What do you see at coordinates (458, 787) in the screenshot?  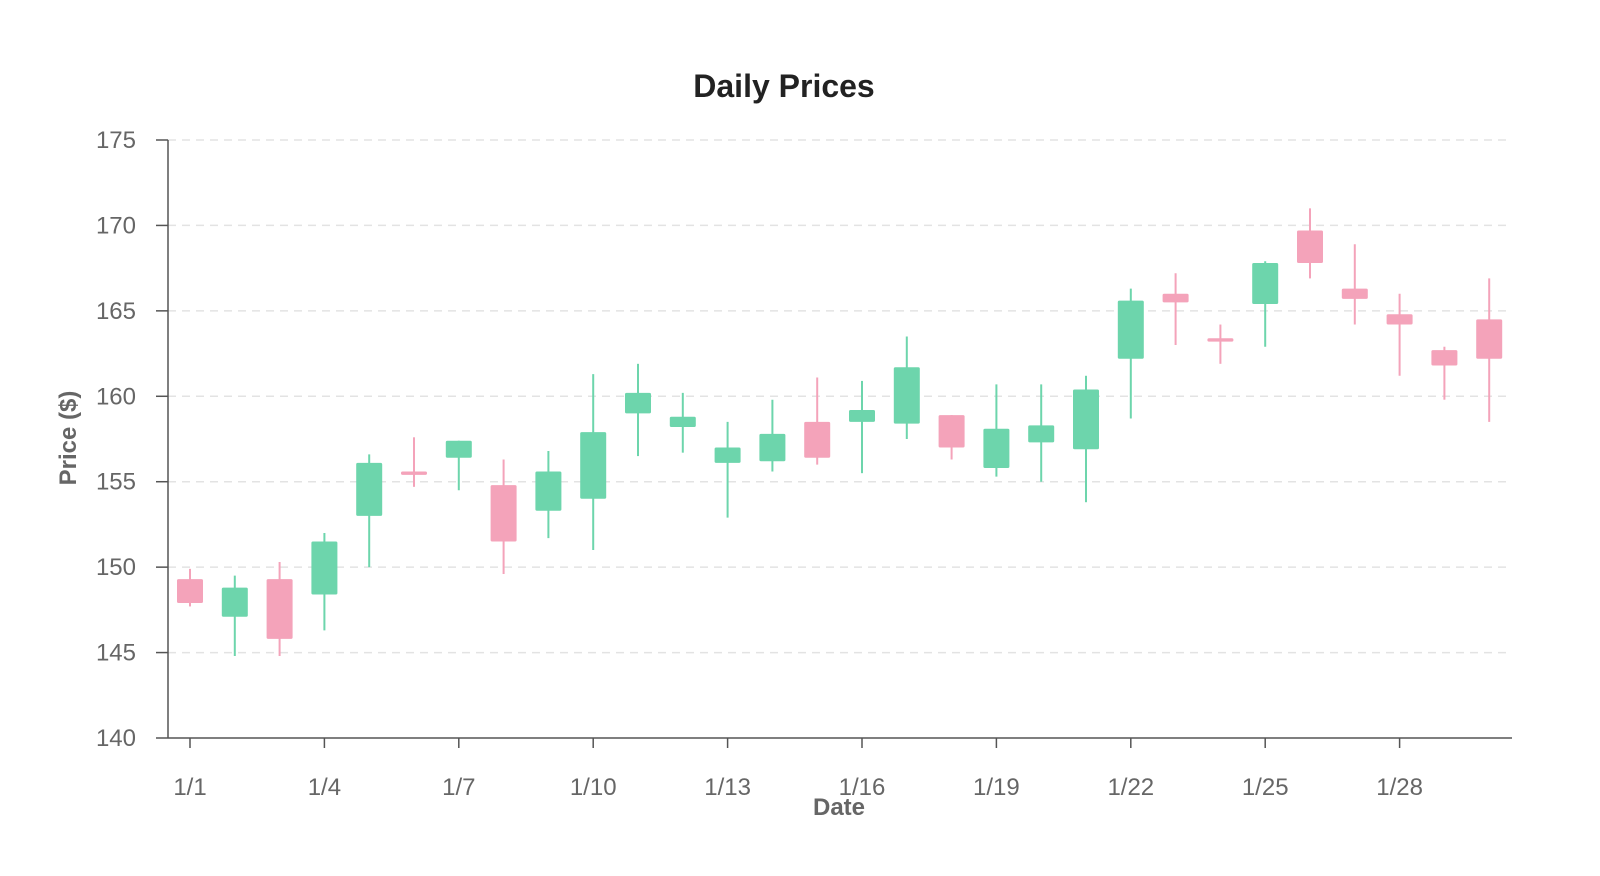 I see `x-tick-label: 1/7` at bounding box center [458, 787].